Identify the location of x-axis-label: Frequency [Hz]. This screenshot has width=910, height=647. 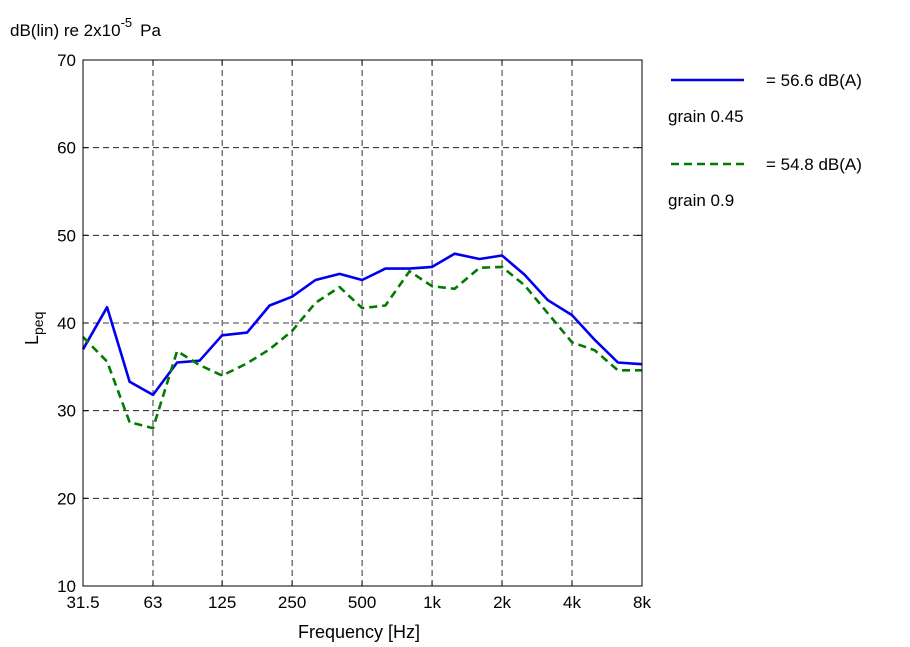
(359, 632).